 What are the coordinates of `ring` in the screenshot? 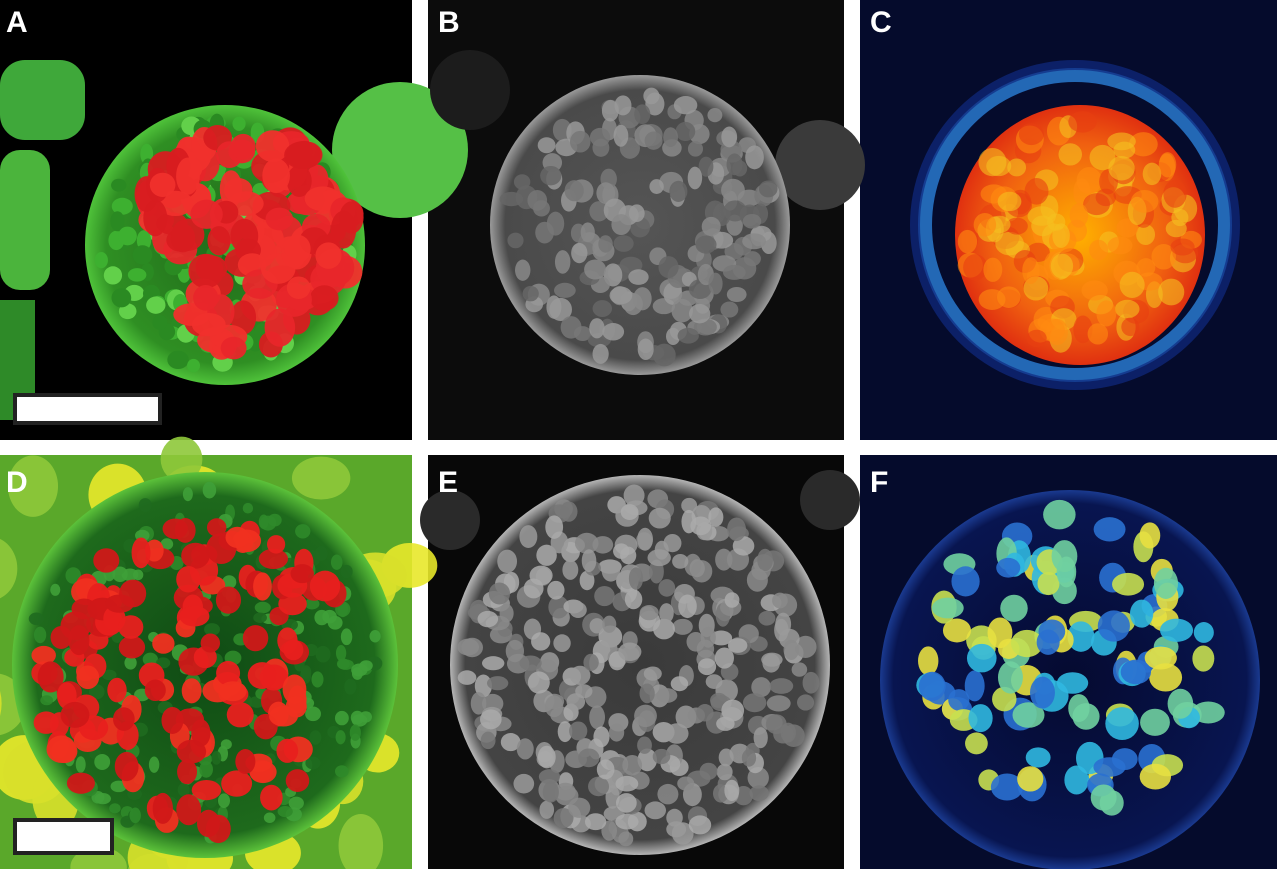 It's located at (1075, 225).